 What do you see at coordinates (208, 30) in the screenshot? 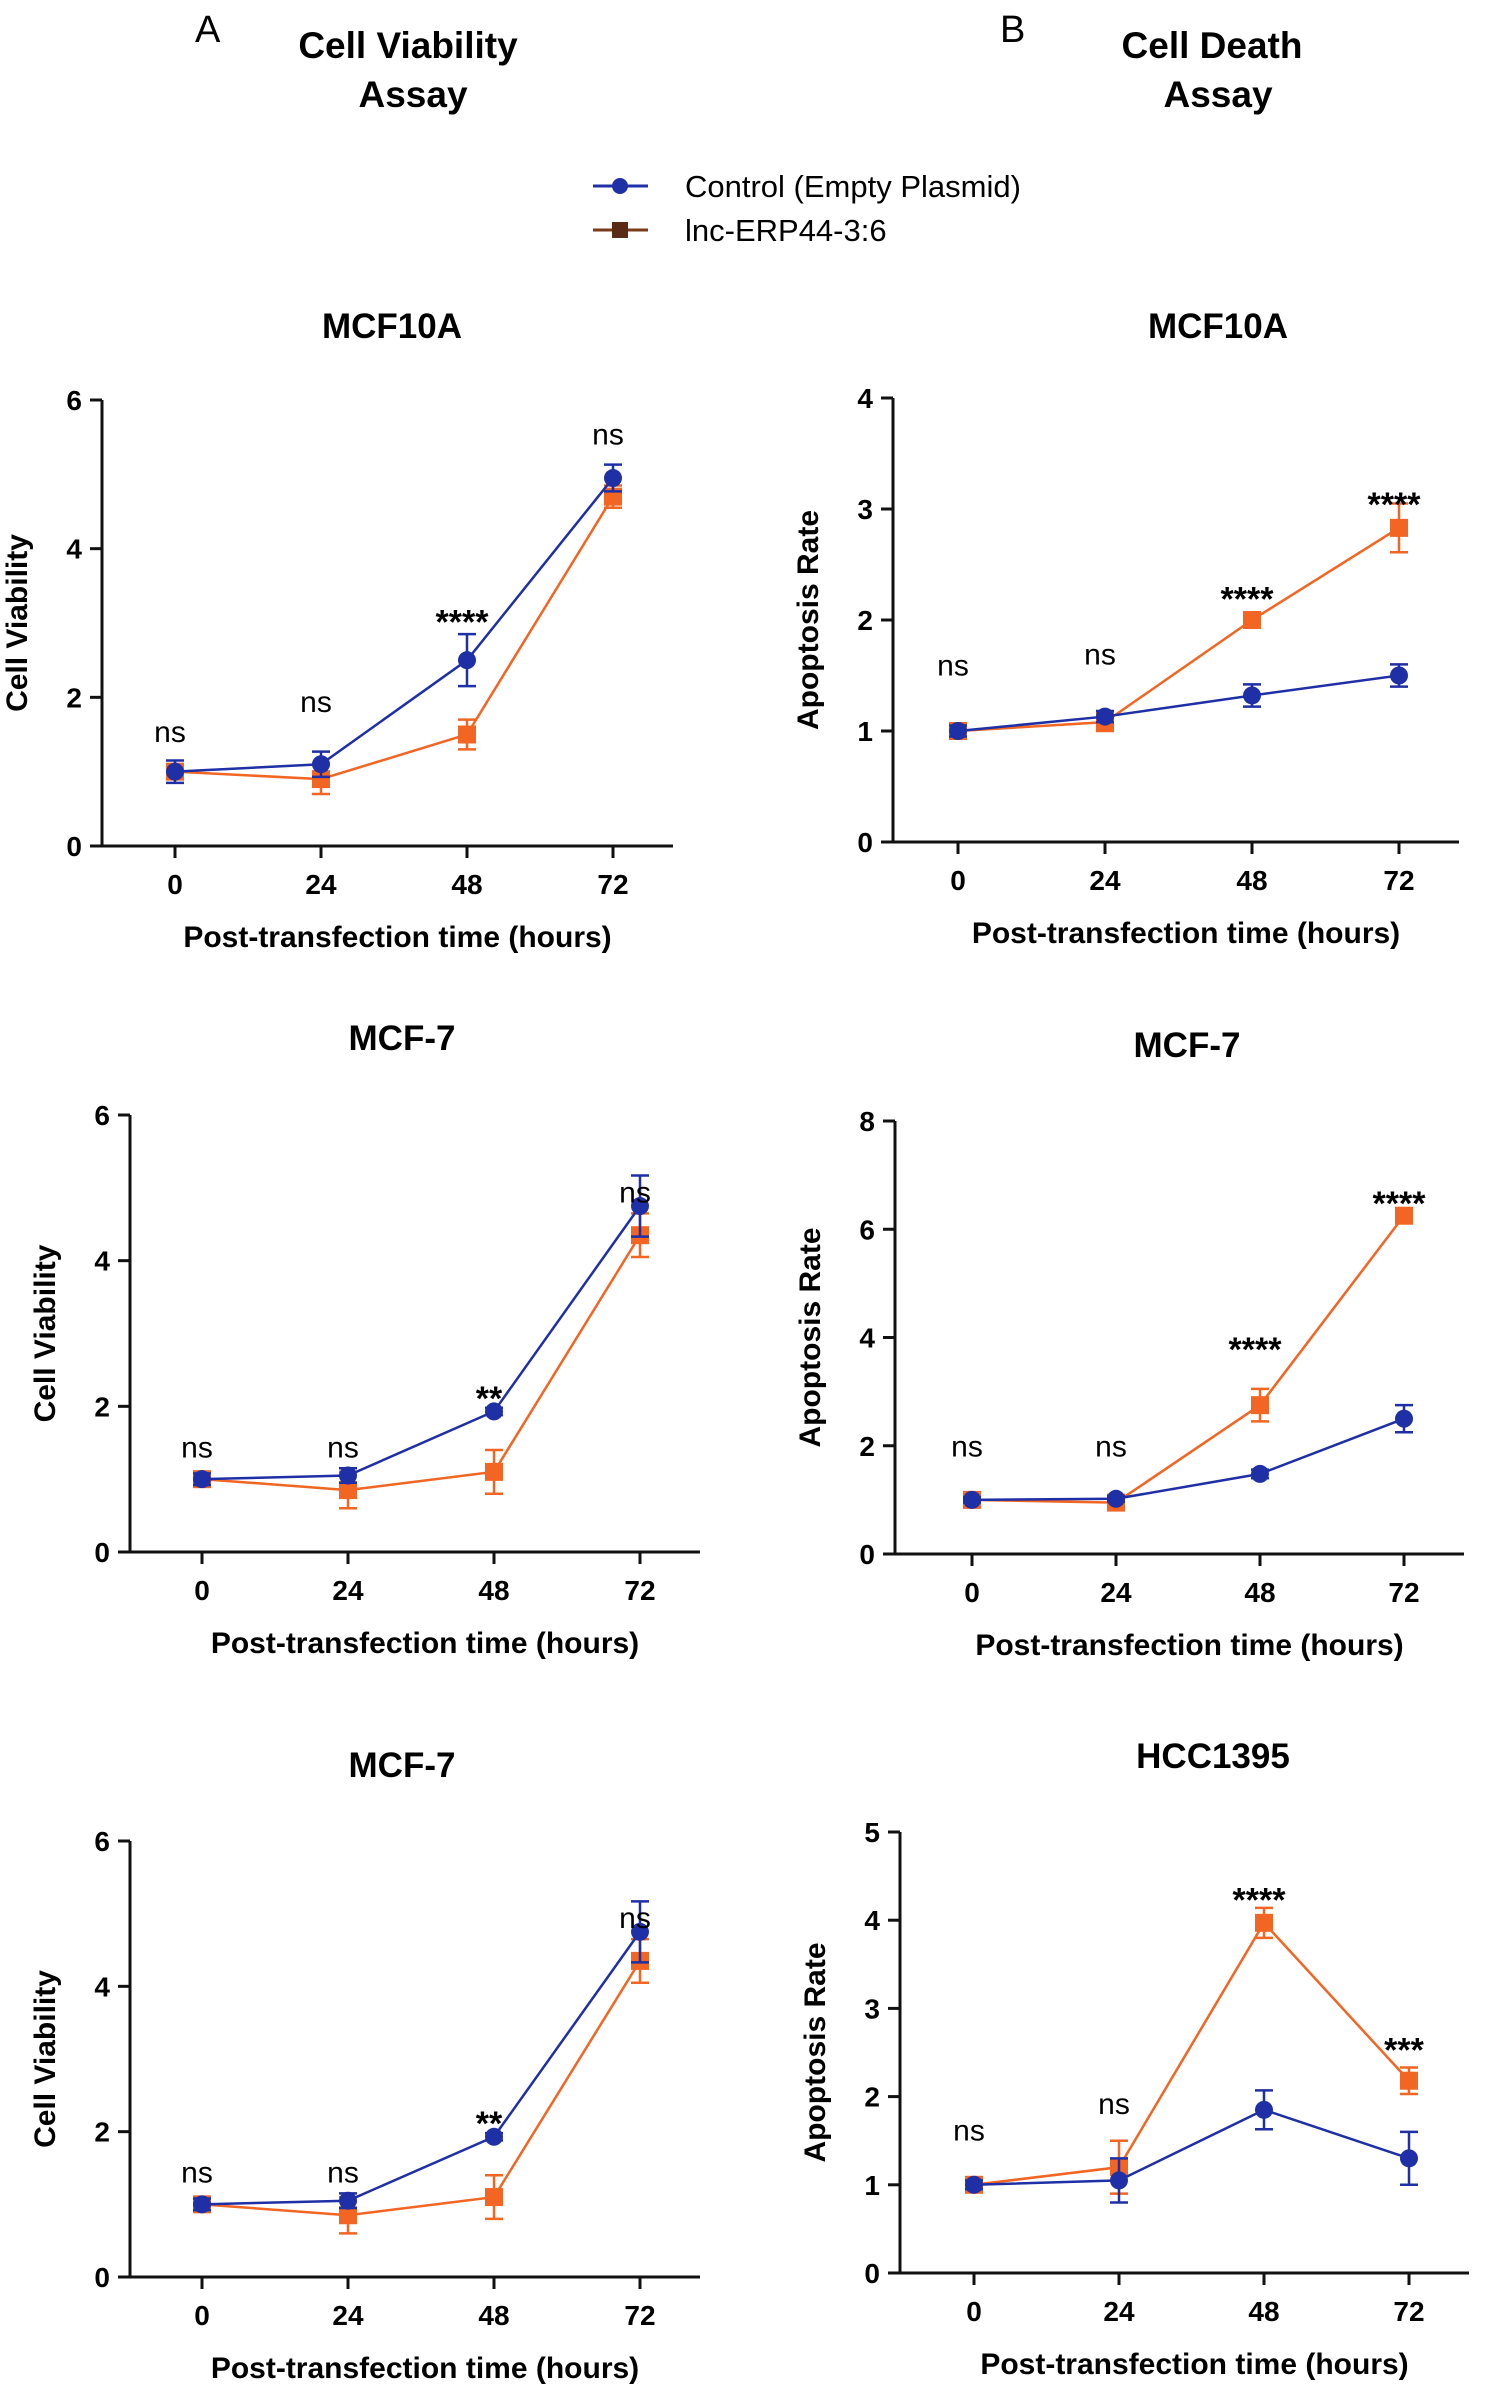
I see `panel-a-letter: A` at bounding box center [208, 30].